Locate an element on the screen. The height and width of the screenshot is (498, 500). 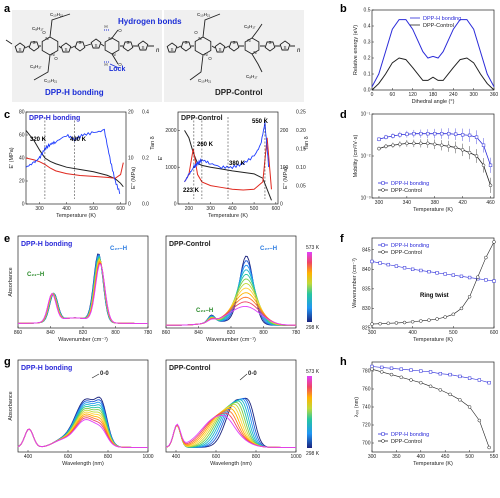
chart-f-marker-hbond is located at coordinates (388, 264).